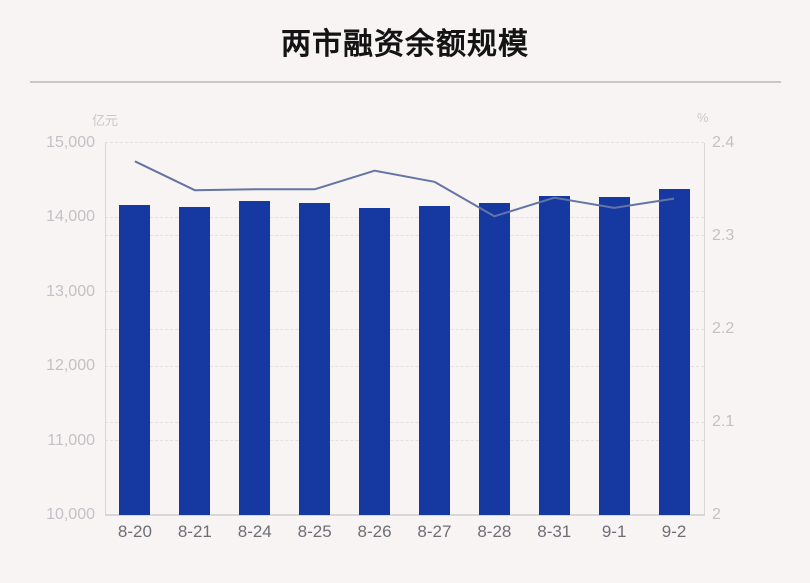  I want to click on left-axis-tick-label: 13,000, so click(70, 291).